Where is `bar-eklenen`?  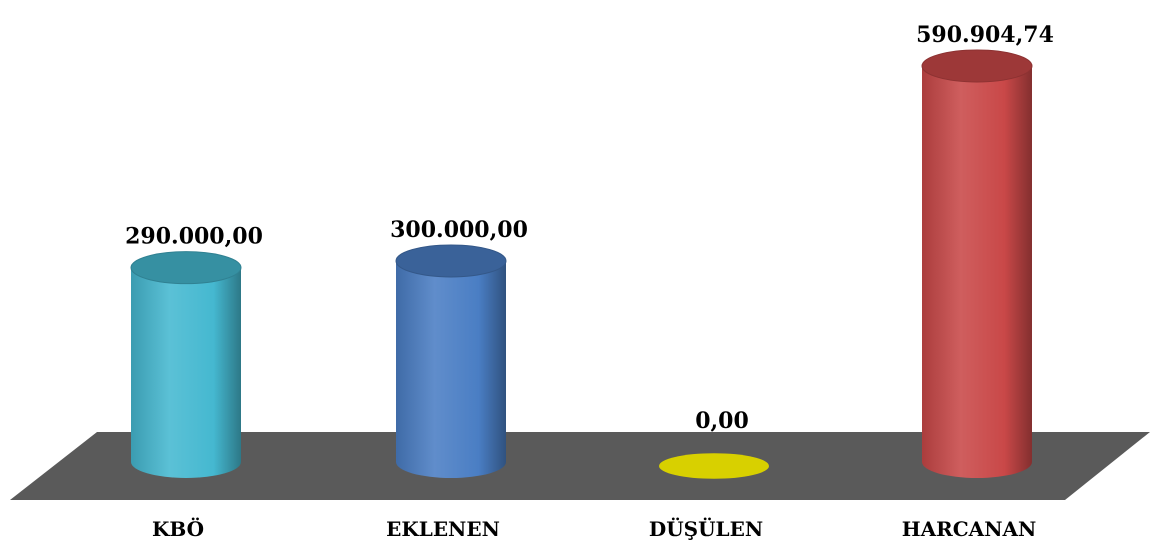 bar-eklenen is located at coordinates (451, 369).